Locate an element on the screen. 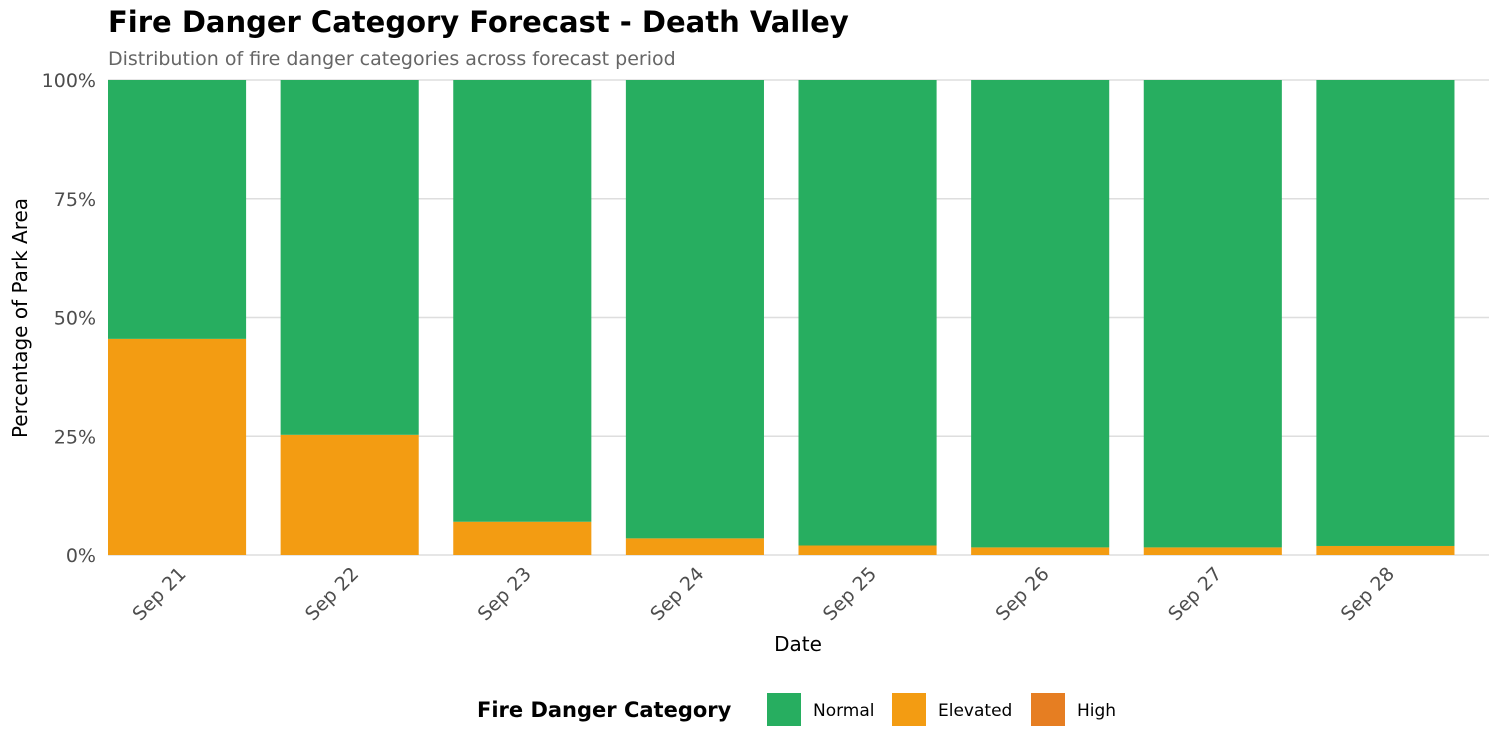  legend-title: Fire Danger Category is located at coordinates (604, 710).